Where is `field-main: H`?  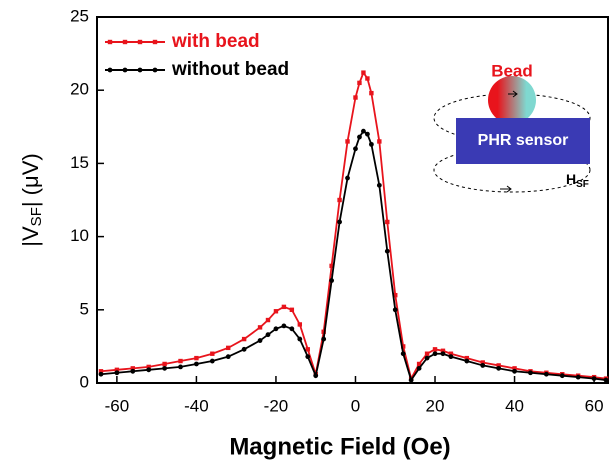 field-main: H is located at coordinates (571, 179).